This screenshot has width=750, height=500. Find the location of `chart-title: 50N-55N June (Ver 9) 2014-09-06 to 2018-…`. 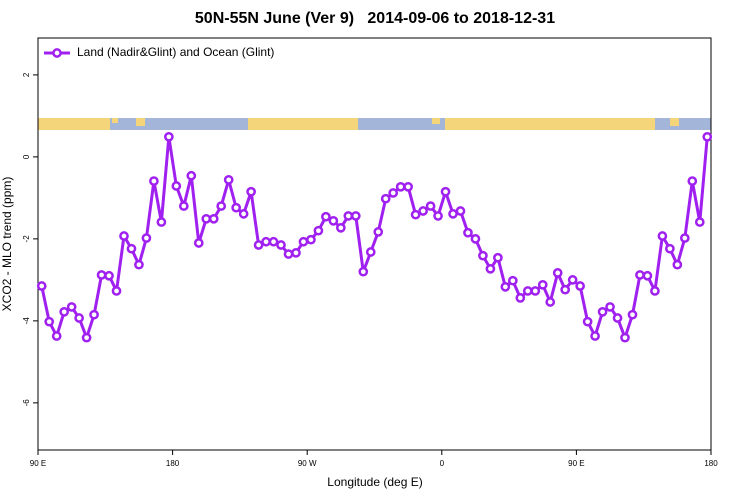

chart-title: 50N-55N June (Ver 9) 2014-09-06 to 2018-… is located at coordinates (375, 18).